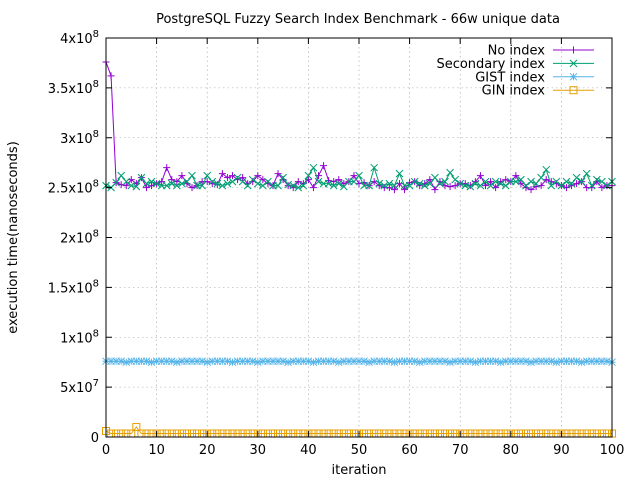  I want to click on legend-marker-gin-index, so click(573, 90).